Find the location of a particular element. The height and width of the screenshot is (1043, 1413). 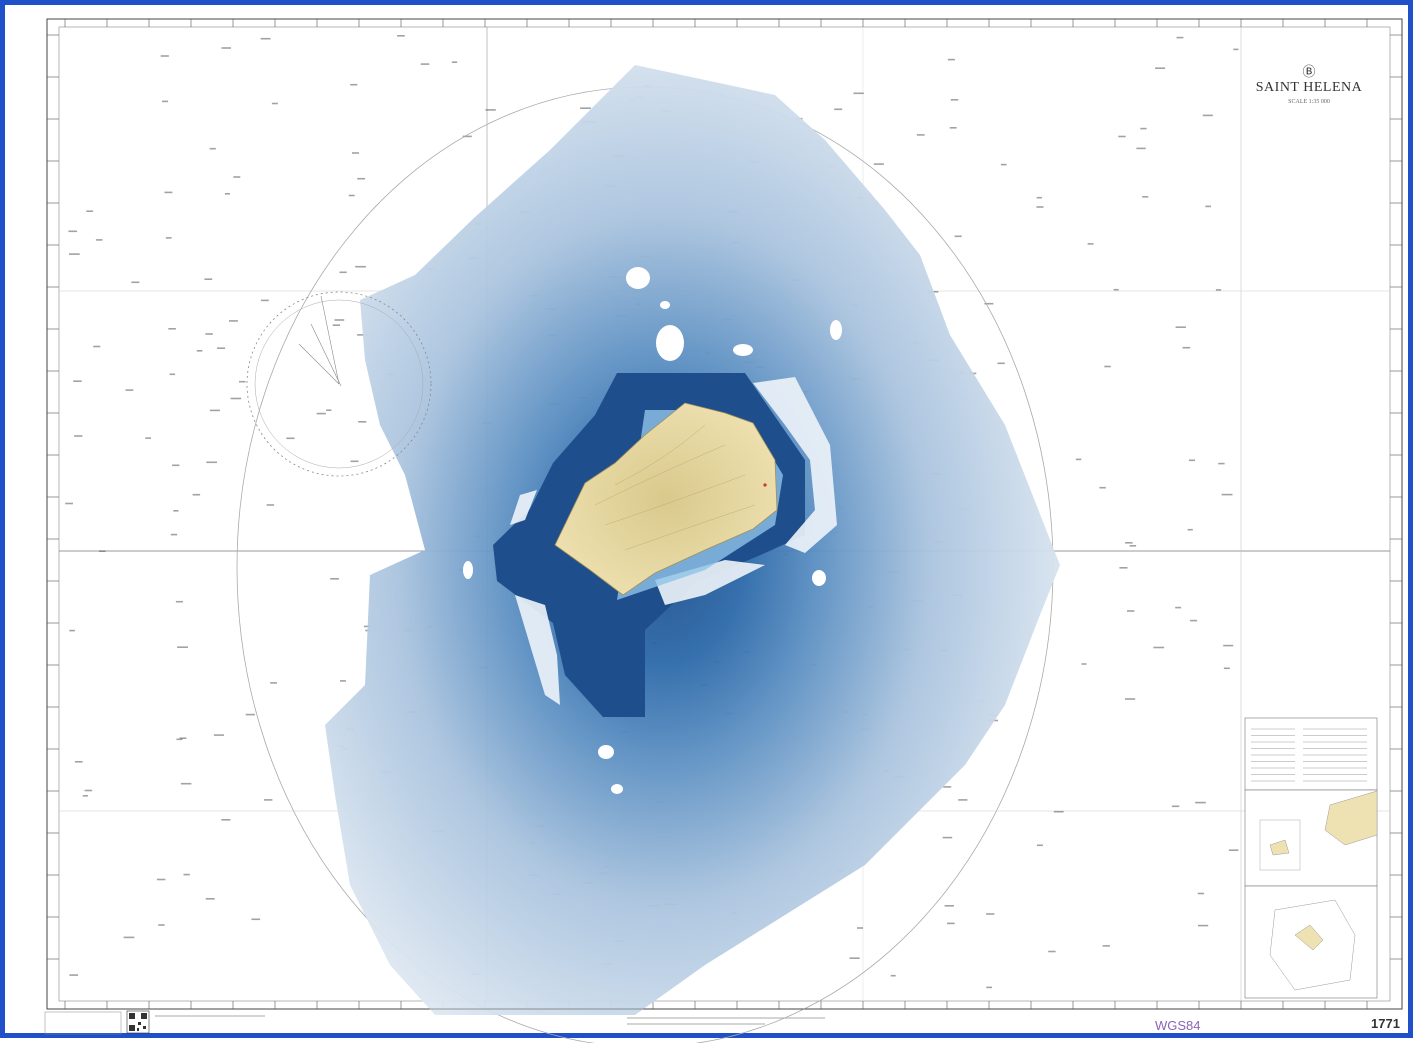

inset-1-island is located at coordinates (1279, 847).